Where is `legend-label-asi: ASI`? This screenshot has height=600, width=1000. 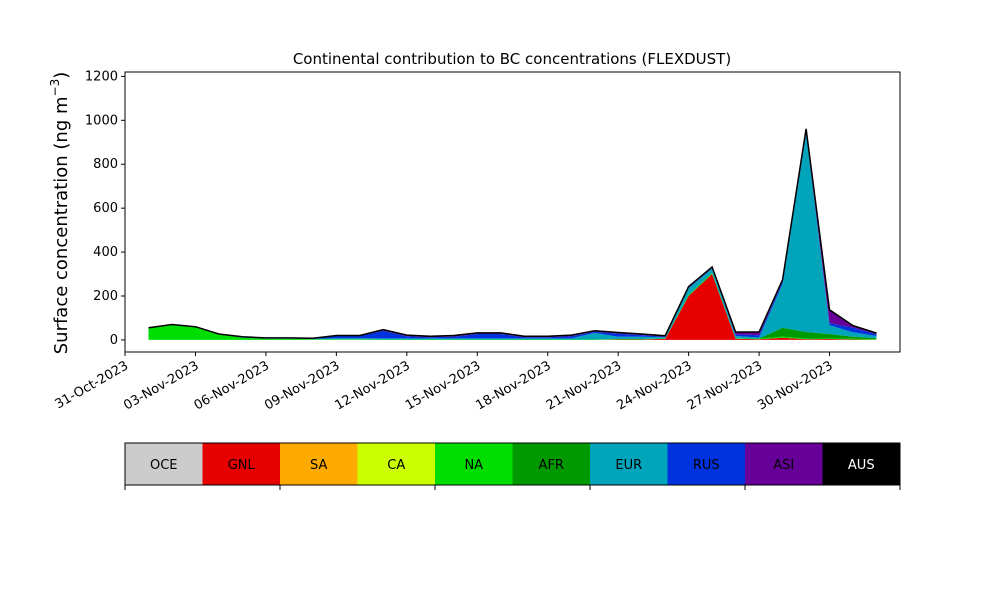
legend-label-asi: ASI is located at coordinates (783, 465).